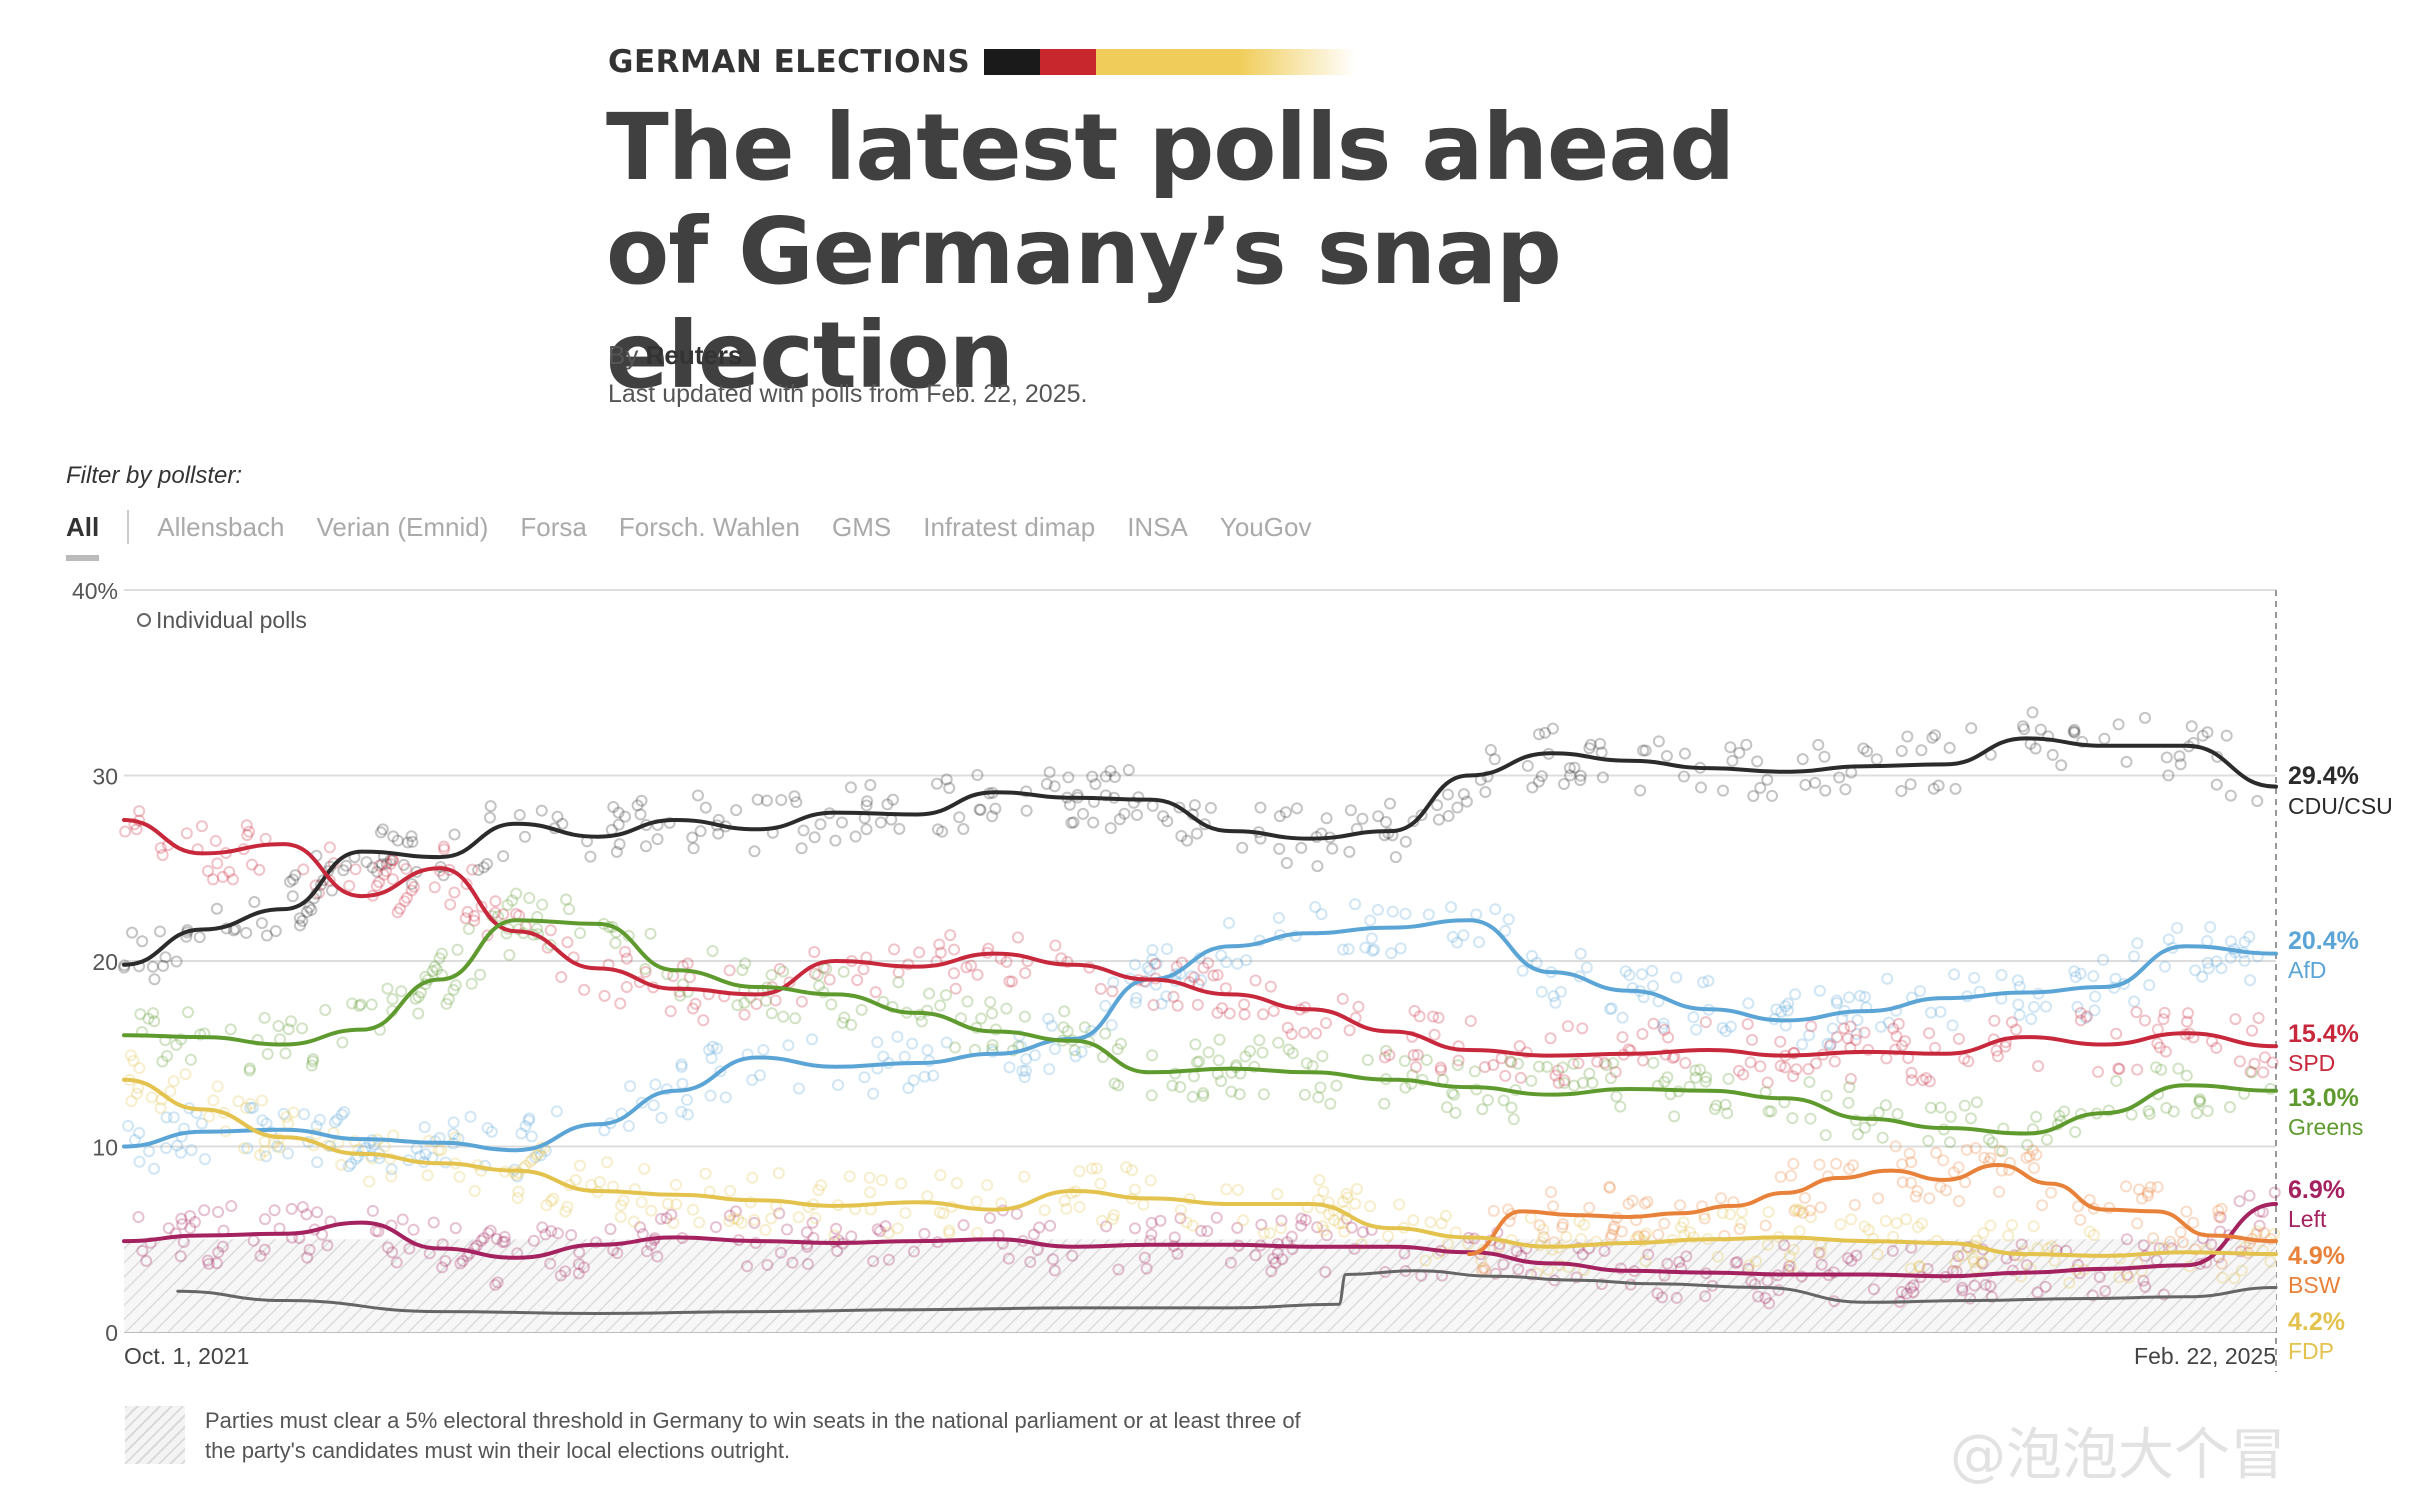 The image size is (2428, 1504). What do you see at coordinates (1200, 1240) in the screenshot?
I see `trend-line-left` at bounding box center [1200, 1240].